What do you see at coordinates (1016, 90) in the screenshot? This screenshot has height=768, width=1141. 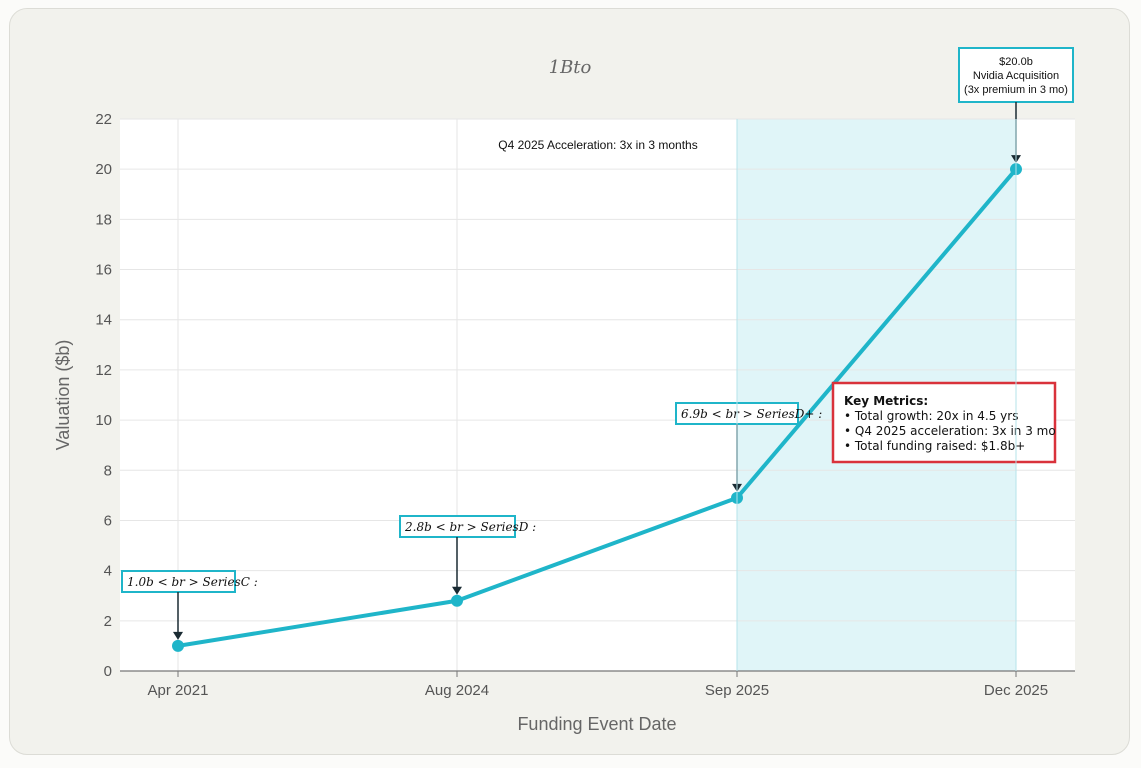 I see `annotation-label: (3x premium in 3 mo)` at bounding box center [1016, 90].